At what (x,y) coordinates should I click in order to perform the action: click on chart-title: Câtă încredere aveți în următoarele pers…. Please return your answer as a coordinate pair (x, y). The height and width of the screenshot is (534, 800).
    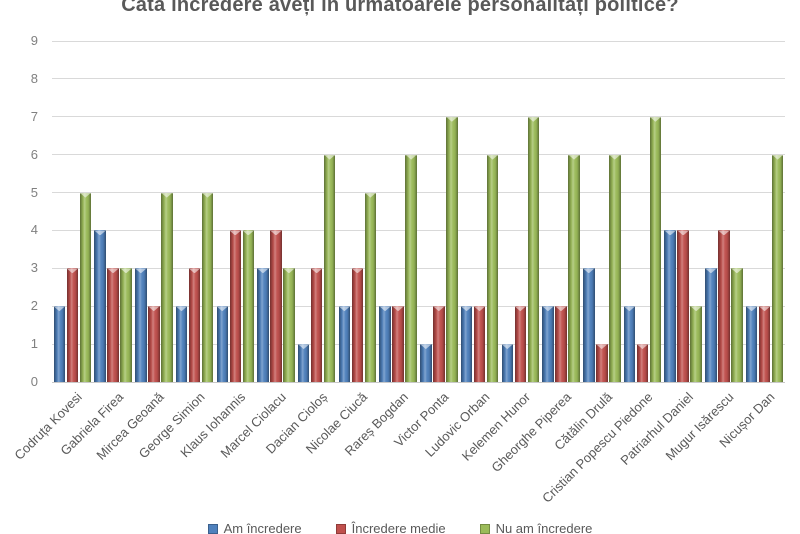
    Looking at the image, I should click on (400, 8).